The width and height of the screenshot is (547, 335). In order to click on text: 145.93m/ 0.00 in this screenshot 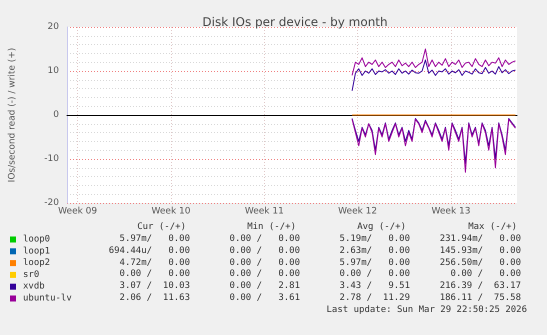, I will do `click(480, 251)`.